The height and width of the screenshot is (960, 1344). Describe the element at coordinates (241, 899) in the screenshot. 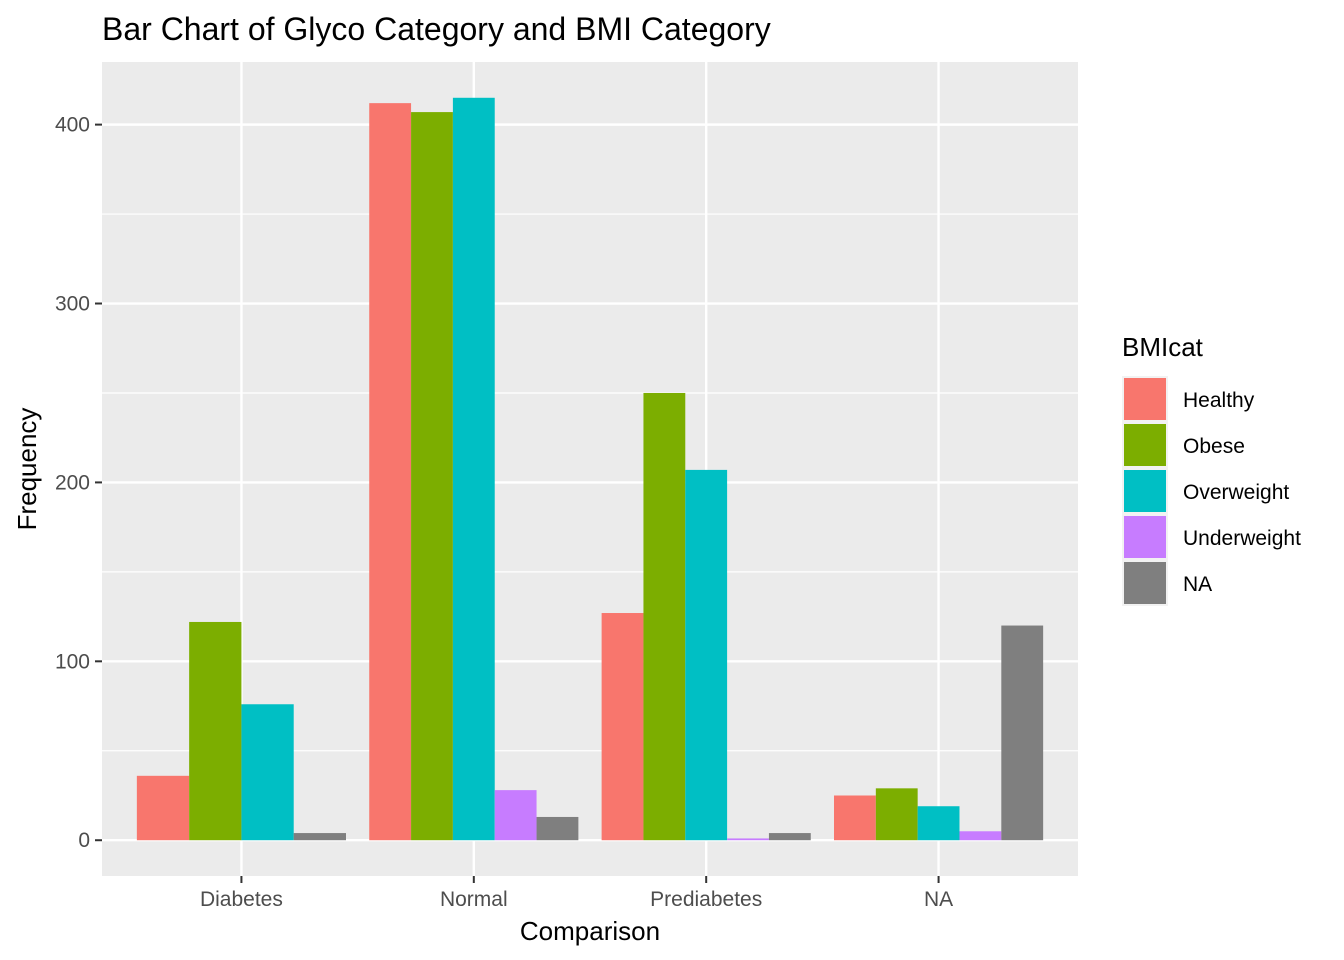

I see `x-tick-label: Diabetes` at that location.